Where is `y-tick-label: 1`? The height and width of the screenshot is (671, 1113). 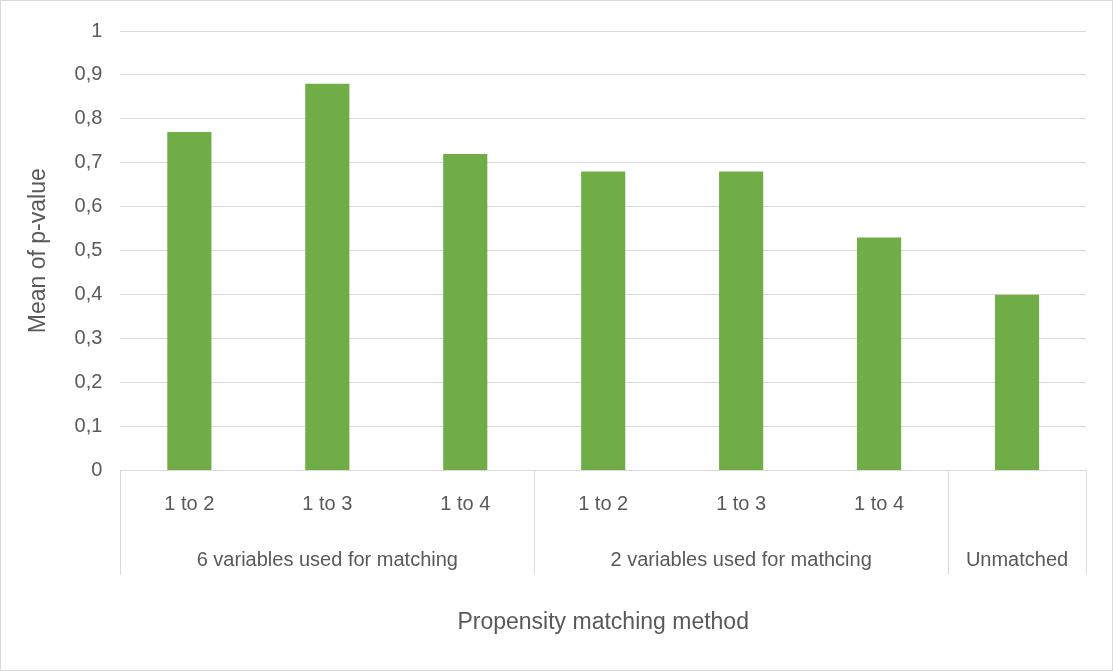 y-tick-label: 1 is located at coordinates (97, 29).